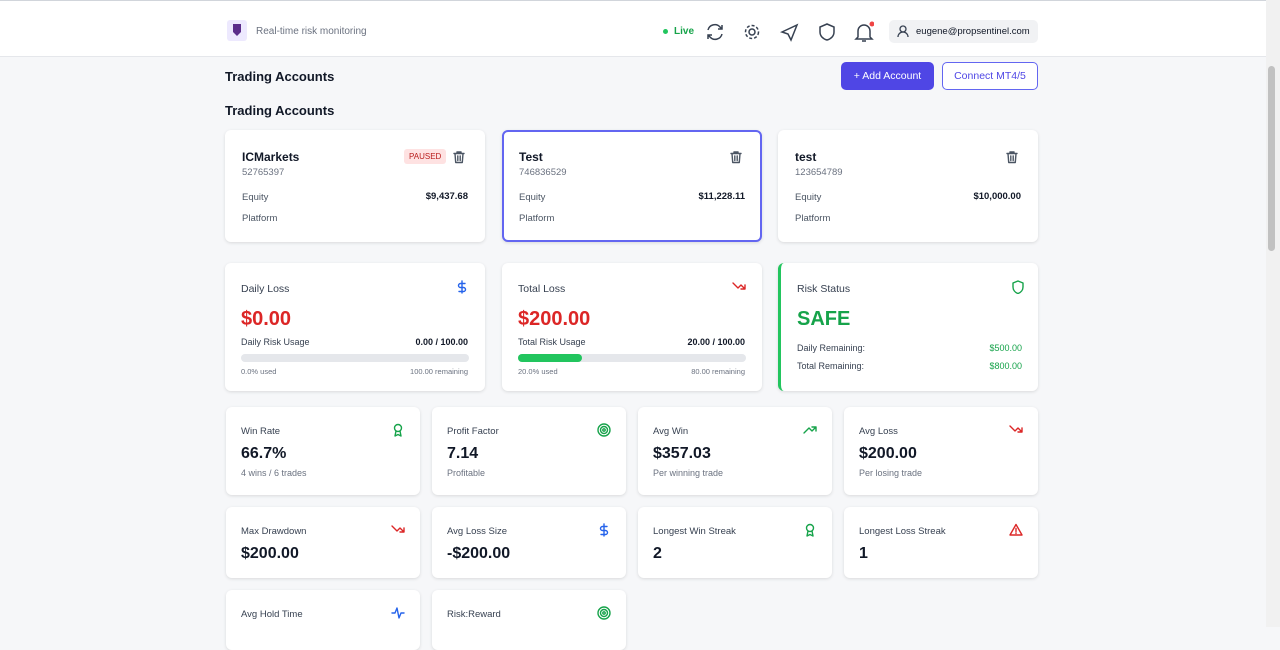 This screenshot has height=650, width=1280. Describe the element at coordinates (323, 620) in the screenshot. I see `stat-card: Avg Hold Time` at that location.